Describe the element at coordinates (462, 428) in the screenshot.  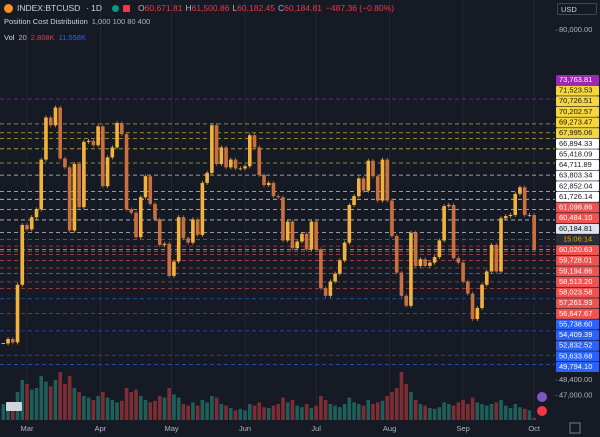
I see `x-tick-label: Sep` at that location.